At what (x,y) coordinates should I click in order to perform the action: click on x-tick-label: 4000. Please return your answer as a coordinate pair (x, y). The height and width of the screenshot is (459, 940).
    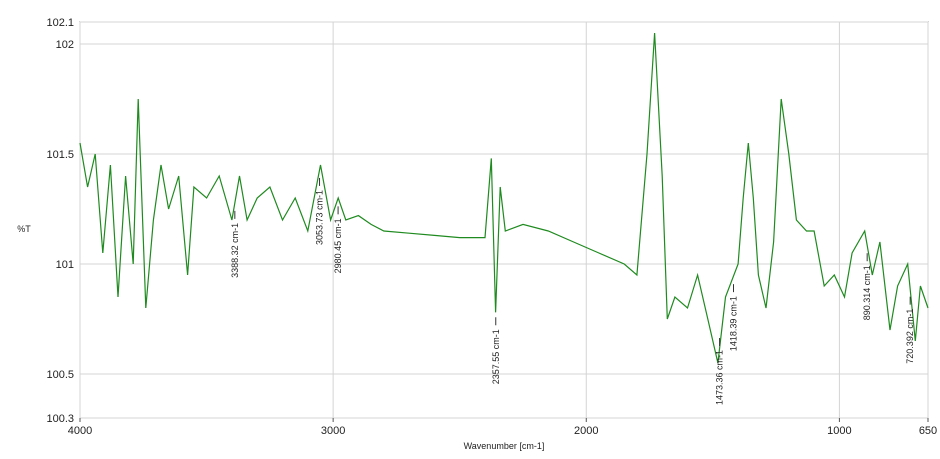
    Looking at the image, I should click on (80, 431).